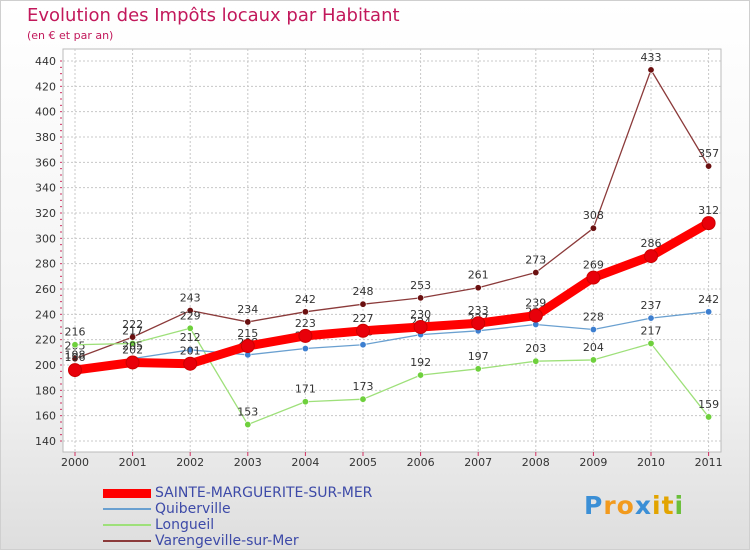 This screenshot has height=550, width=750. I want to click on chart-title: Evolution des Impôts locaux par Habitant, so click(213, 15).